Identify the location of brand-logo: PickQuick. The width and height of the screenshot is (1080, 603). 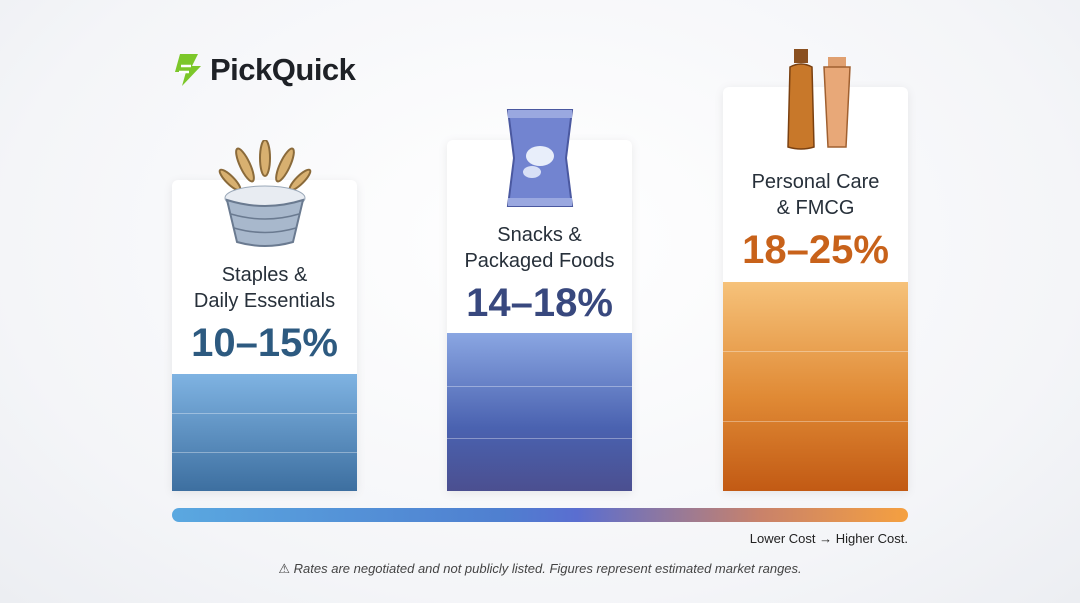
(264, 70).